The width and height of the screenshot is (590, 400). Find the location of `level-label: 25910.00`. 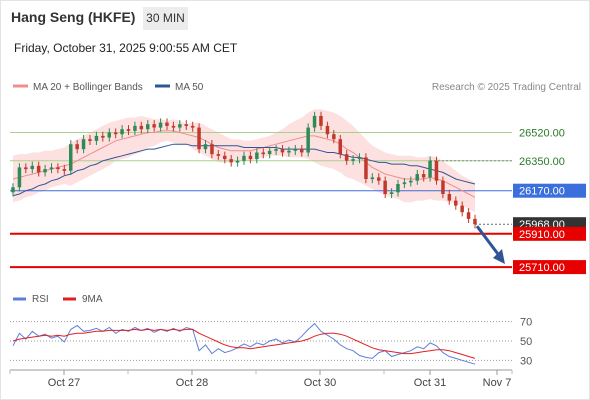

level-label: 25910.00 is located at coordinates (542, 235).